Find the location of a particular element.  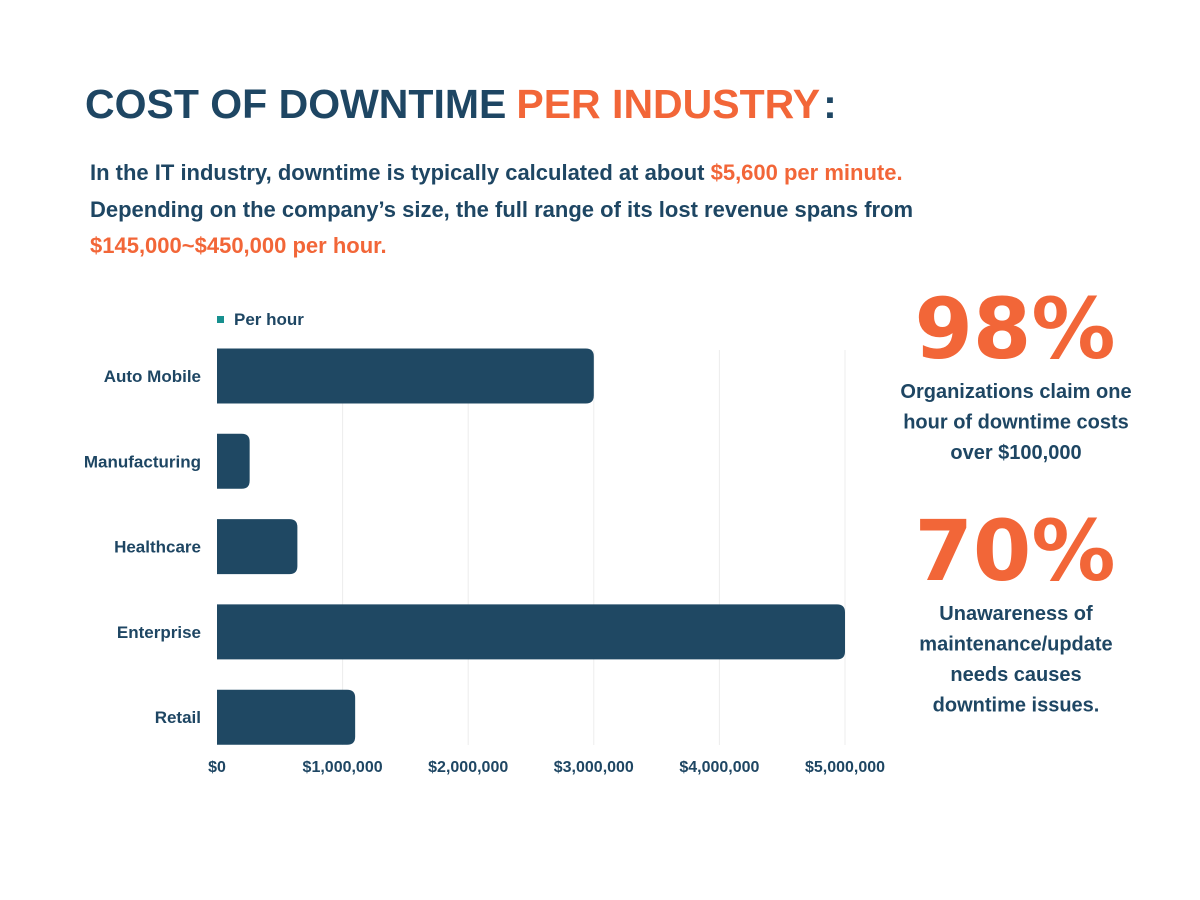

x-tick-label: $1,000,000 is located at coordinates (343, 767).